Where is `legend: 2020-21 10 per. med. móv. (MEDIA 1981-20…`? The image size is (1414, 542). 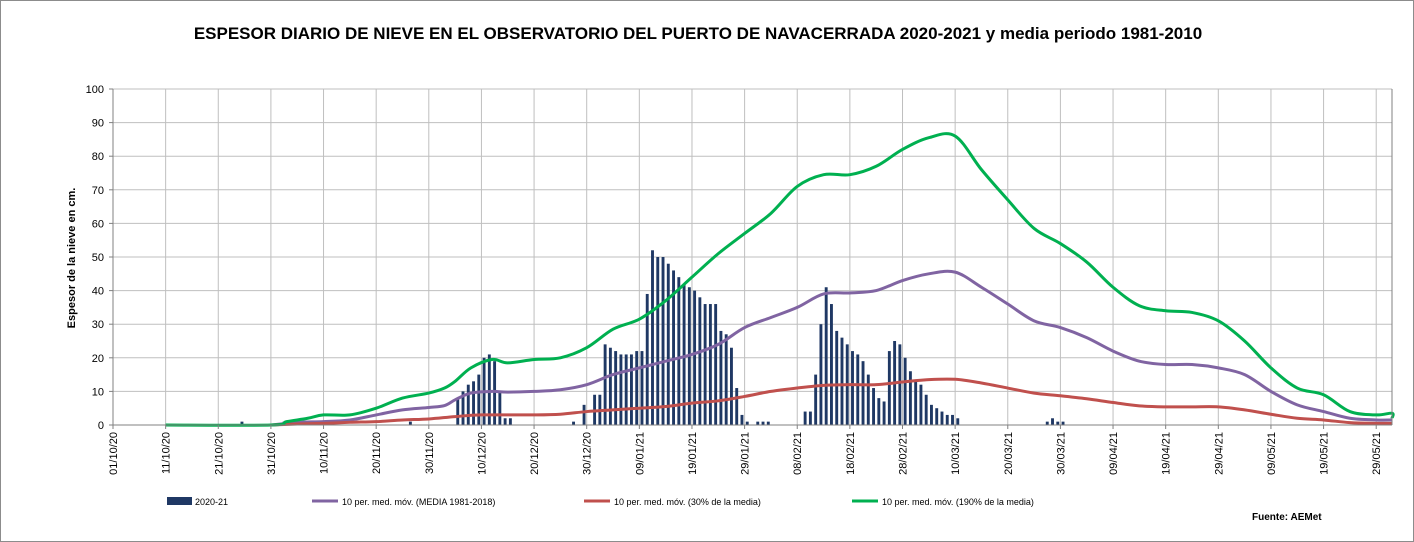 legend: 2020-21 10 per. med. móv. (MEDIA 1981-20… is located at coordinates (600, 502).